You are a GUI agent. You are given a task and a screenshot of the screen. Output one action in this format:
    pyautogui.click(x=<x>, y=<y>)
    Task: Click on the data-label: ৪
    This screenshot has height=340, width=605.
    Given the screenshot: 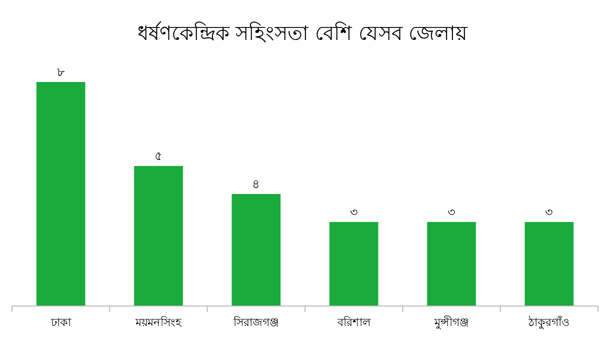 What is the action you would take?
    pyautogui.click(x=256, y=184)
    